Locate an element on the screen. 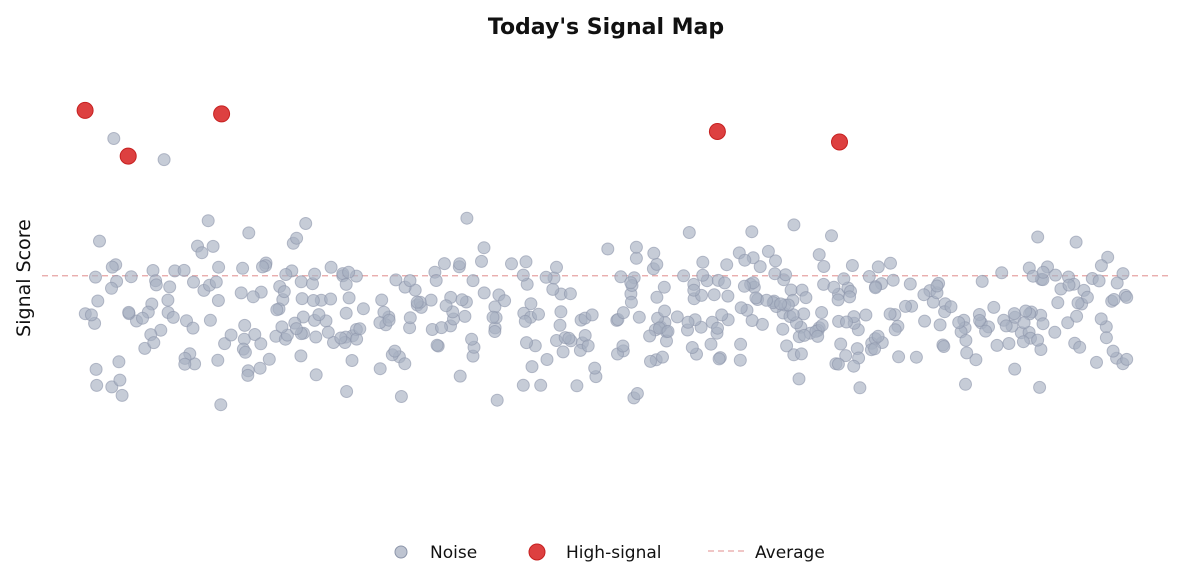 This screenshot has height=584, width=1185. y-axis-label: Signal Score is located at coordinates (24, 278).